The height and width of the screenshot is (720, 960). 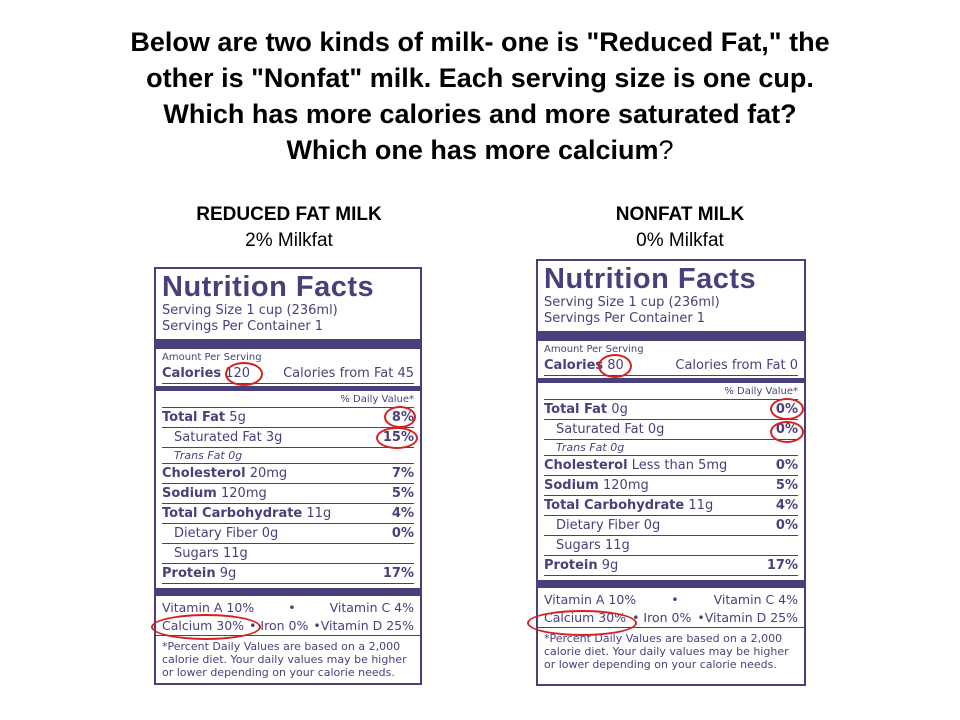 I want to click on total-fat-pct: 8%, so click(x=402, y=417).